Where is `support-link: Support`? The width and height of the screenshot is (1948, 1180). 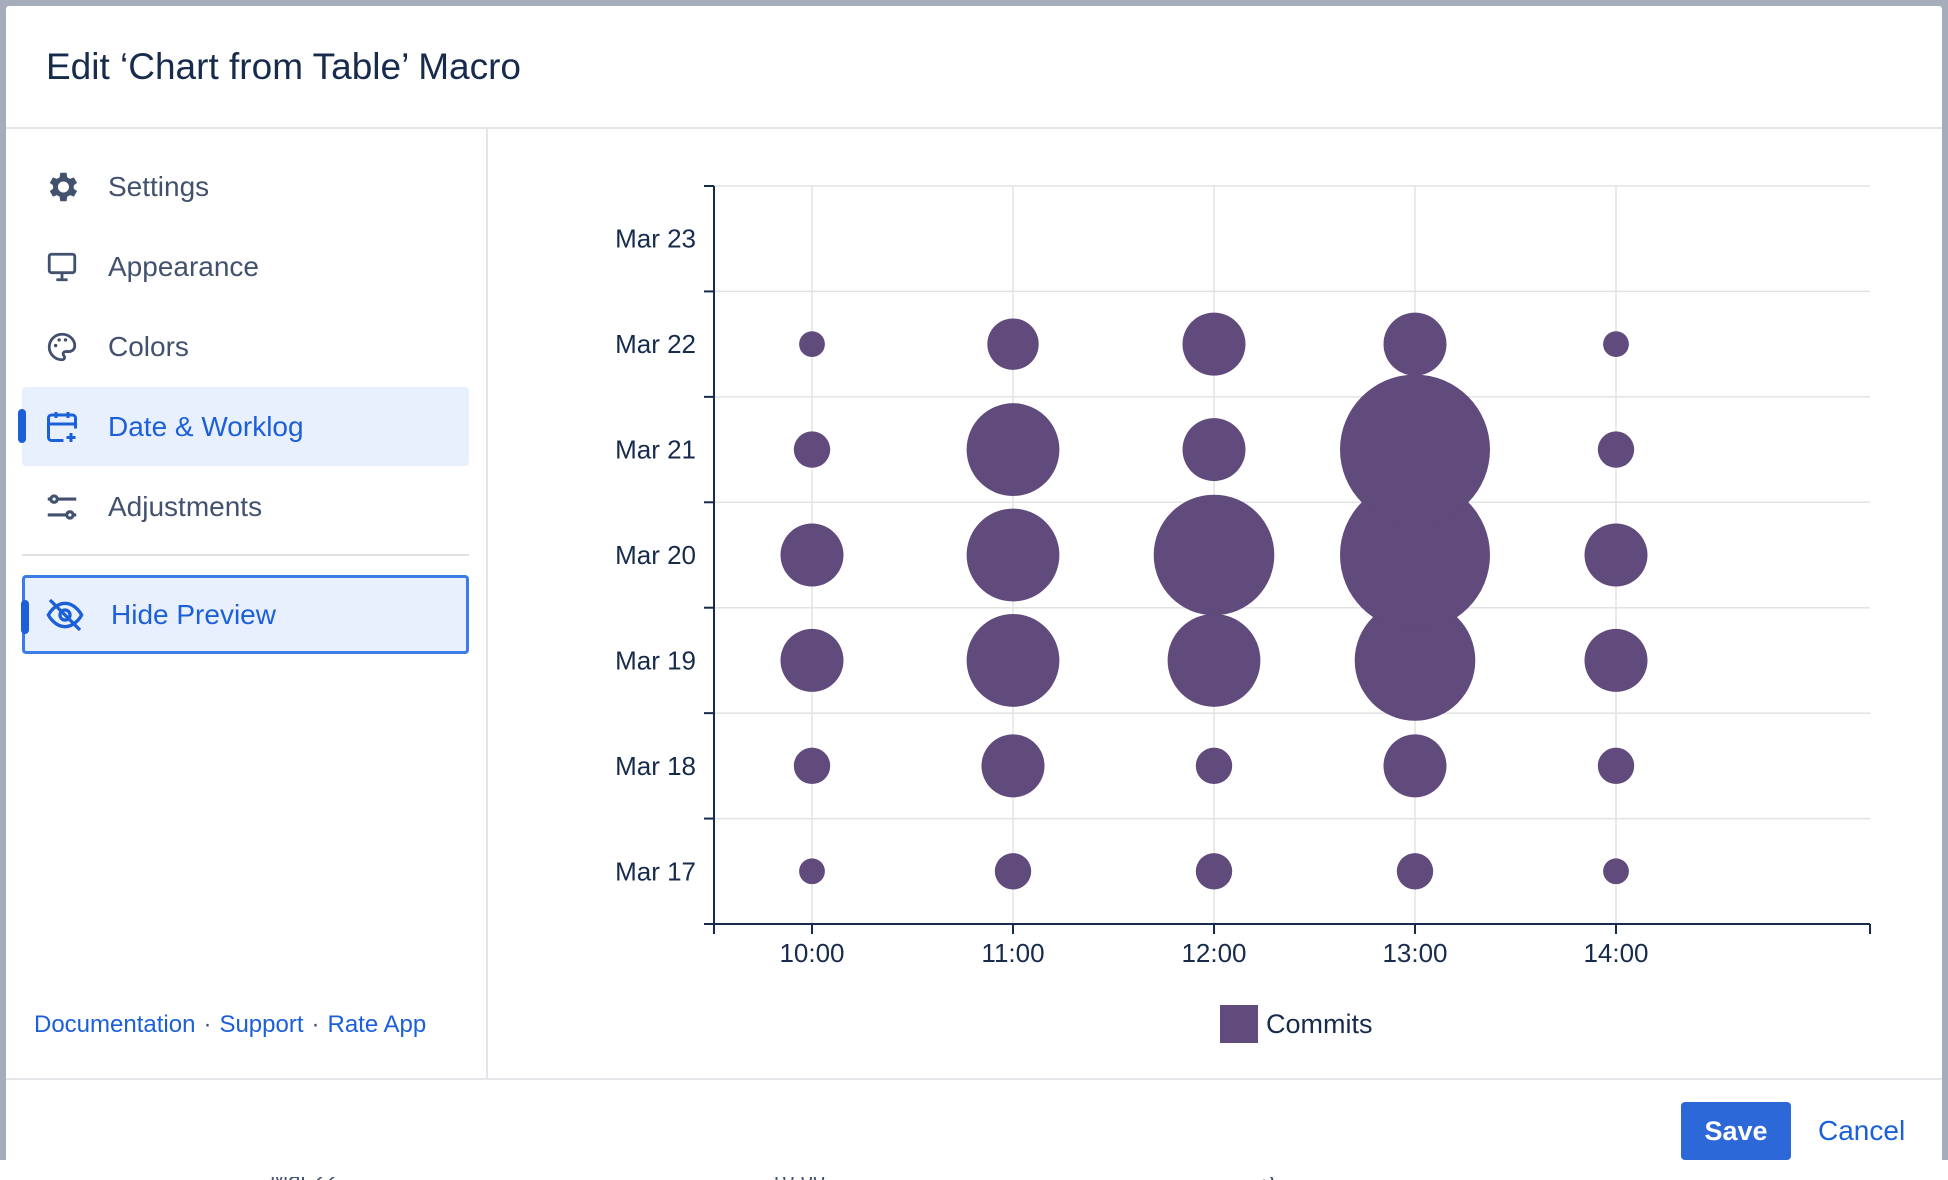 support-link: Support is located at coordinates (261, 1024).